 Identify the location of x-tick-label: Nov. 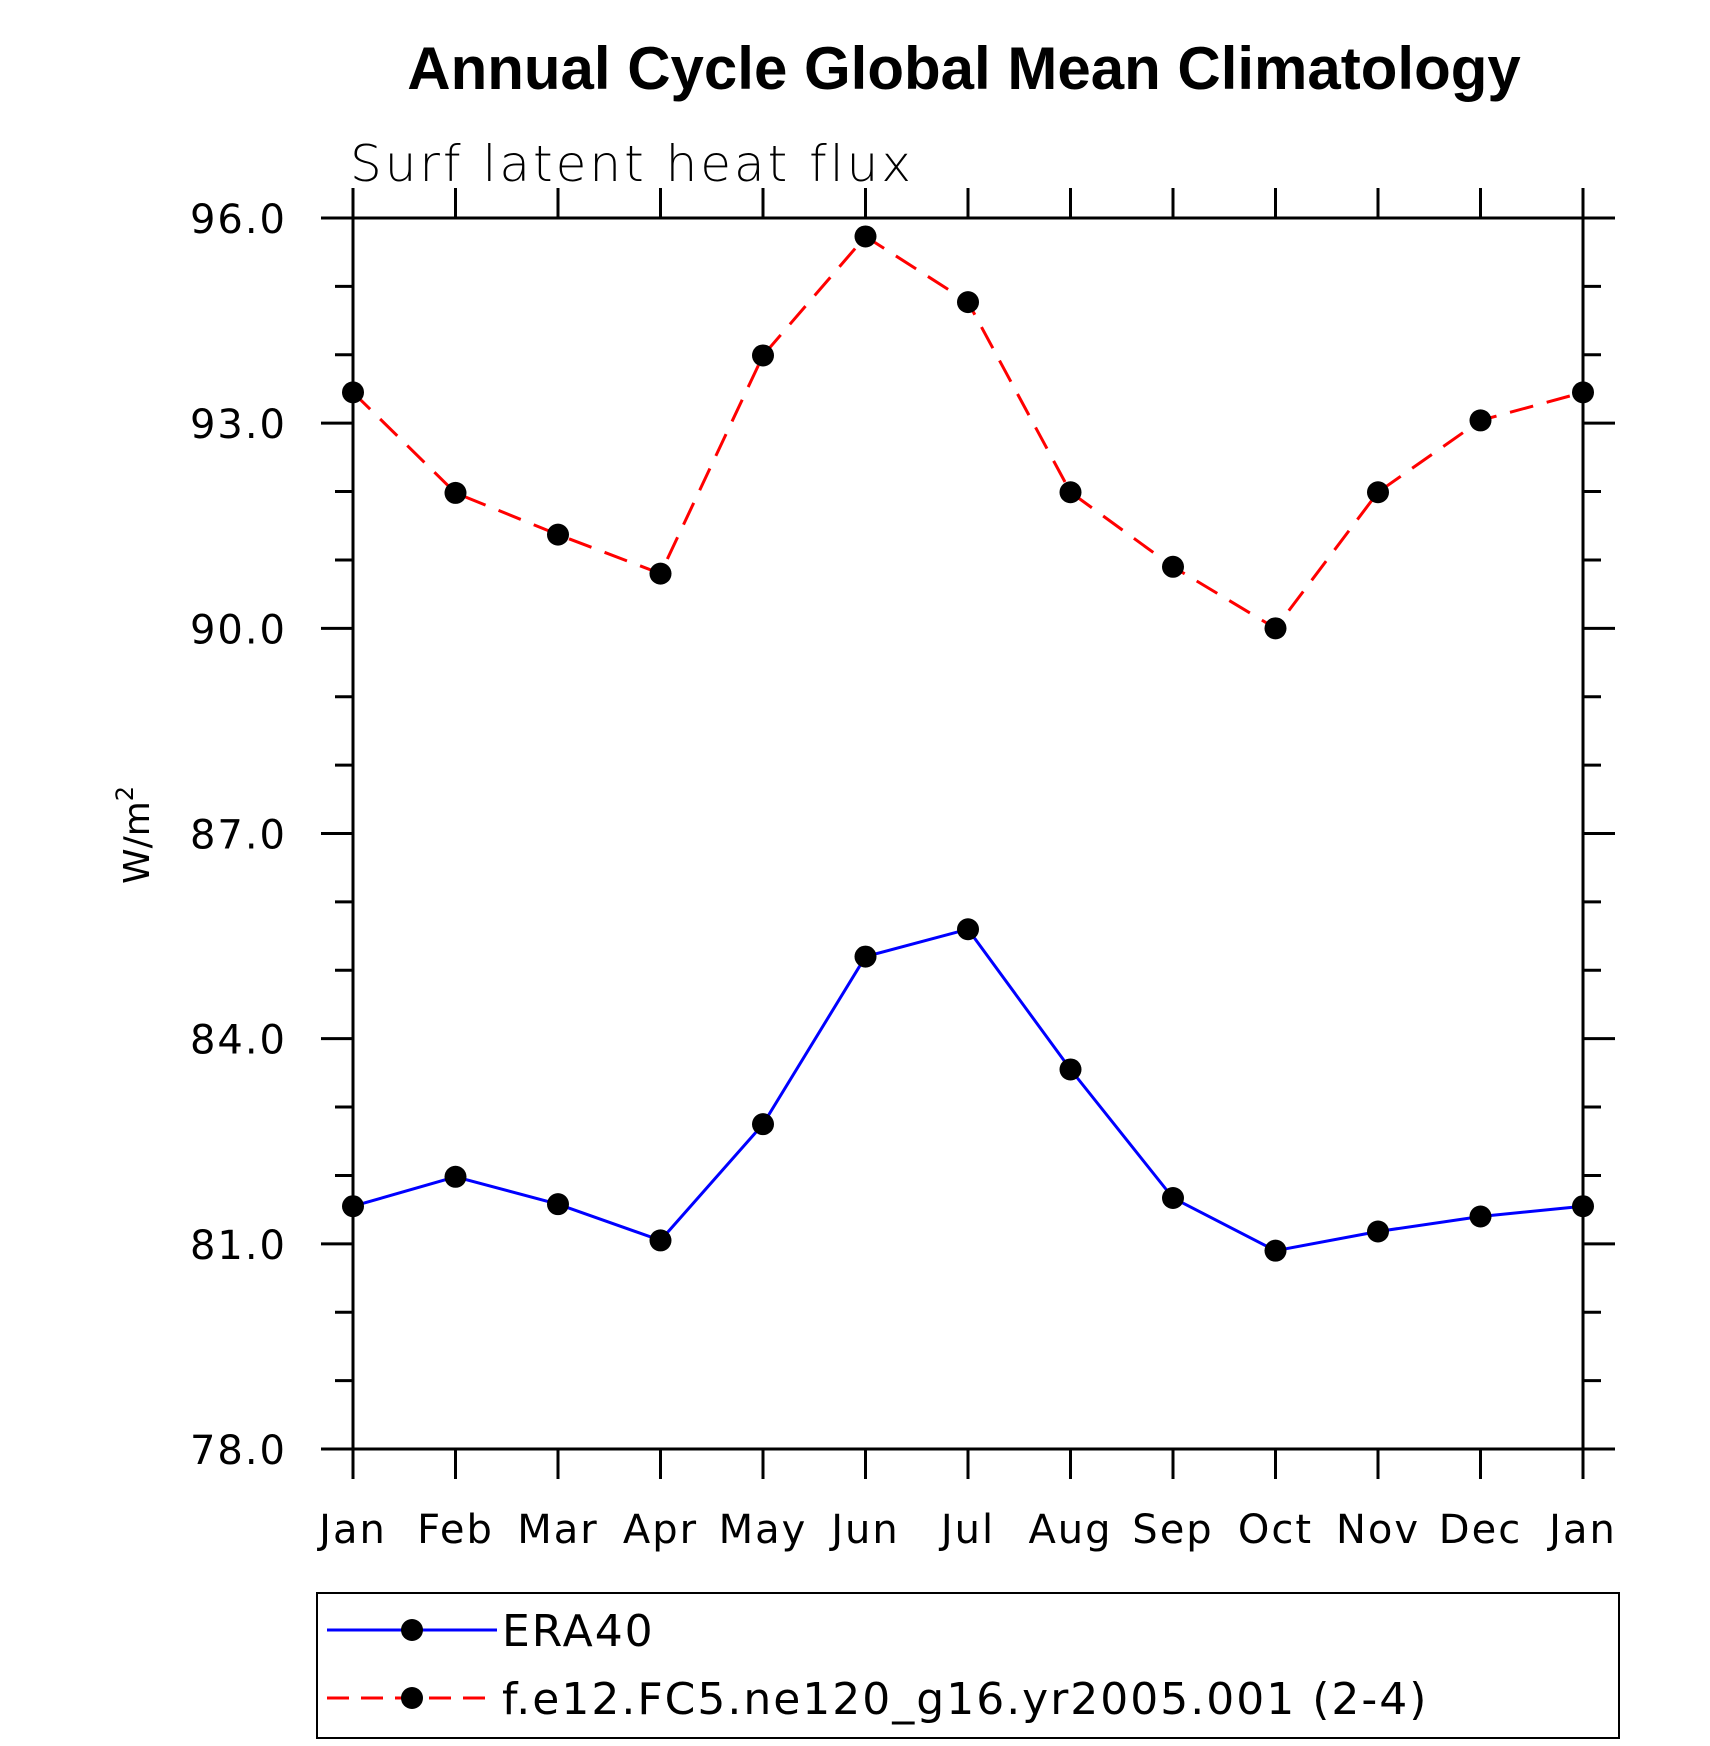
(1378, 1530).